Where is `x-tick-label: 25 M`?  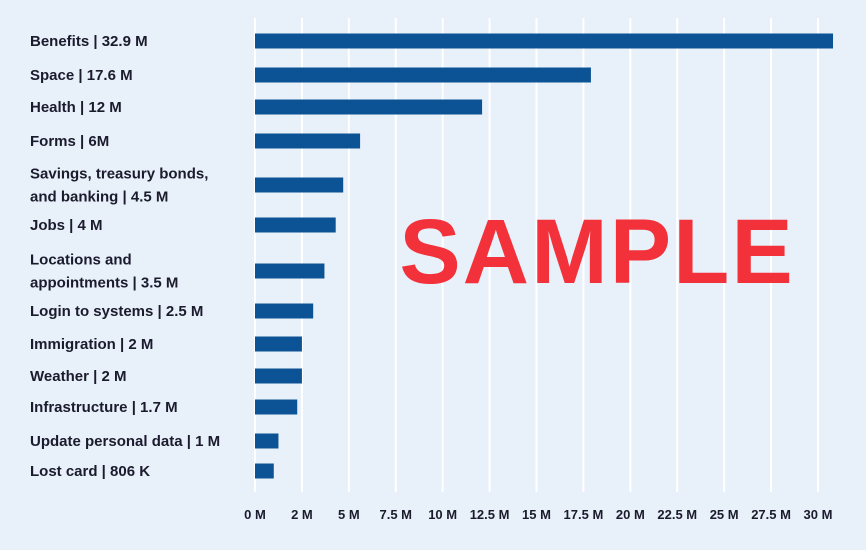
x-tick-label: 25 M is located at coordinates (724, 514).